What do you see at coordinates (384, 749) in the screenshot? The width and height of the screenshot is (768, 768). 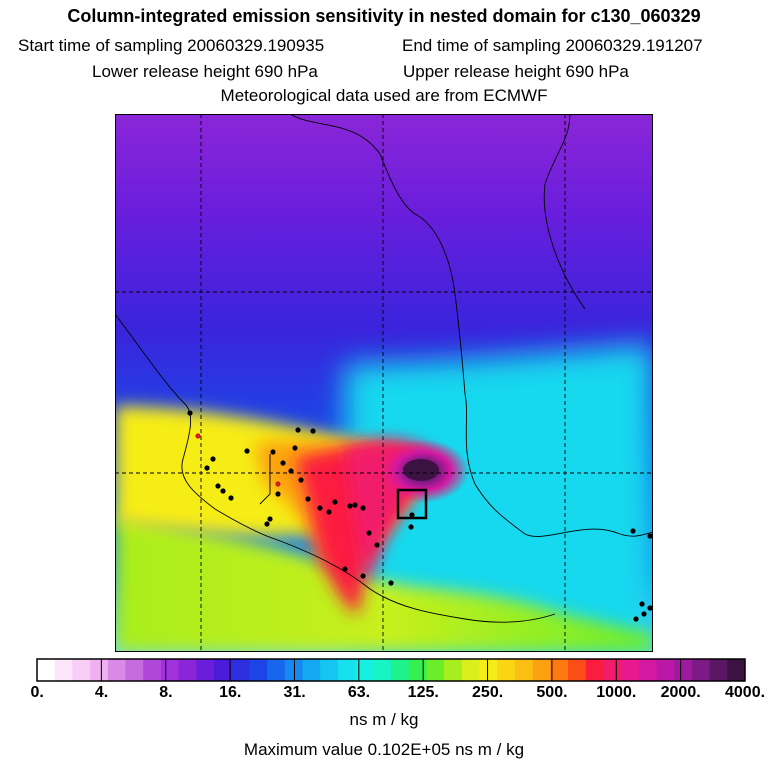 I see `maximum-value: Maximum value 0.102E+05 ns m / kg` at bounding box center [384, 749].